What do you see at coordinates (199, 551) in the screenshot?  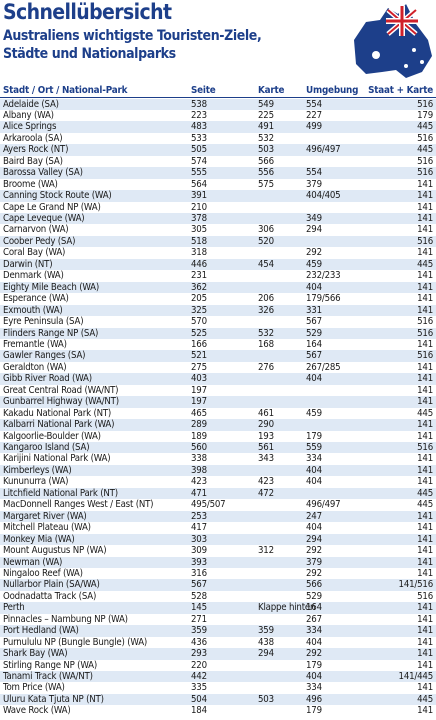 I see `cell: 309` at bounding box center [199, 551].